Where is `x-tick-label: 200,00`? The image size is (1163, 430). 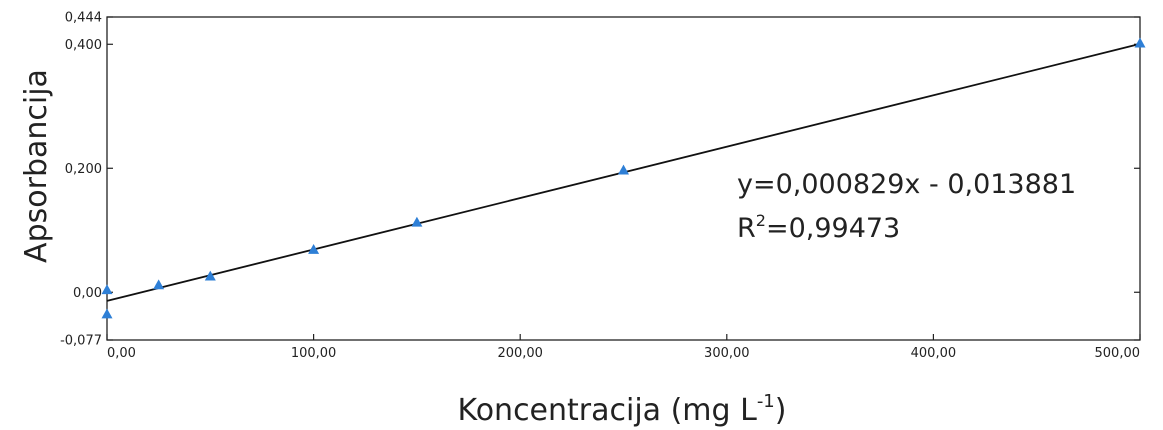
x-tick-label: 200,00 is located at coordinates (520, 353).